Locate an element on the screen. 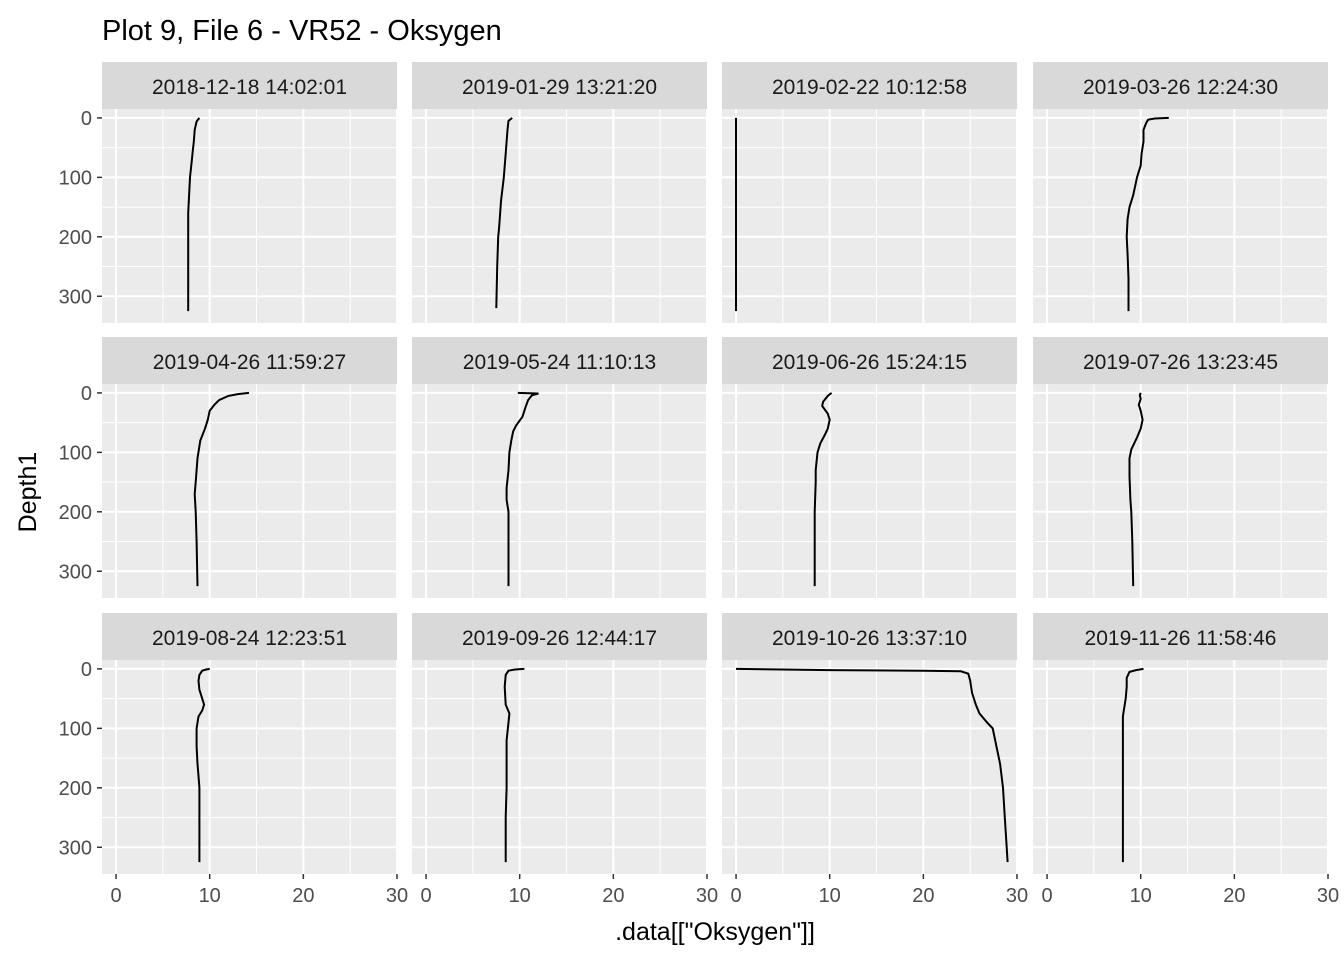  facet-strip-label: 2019-03-26 12:24:30 is located at coordinates (1180, 87).